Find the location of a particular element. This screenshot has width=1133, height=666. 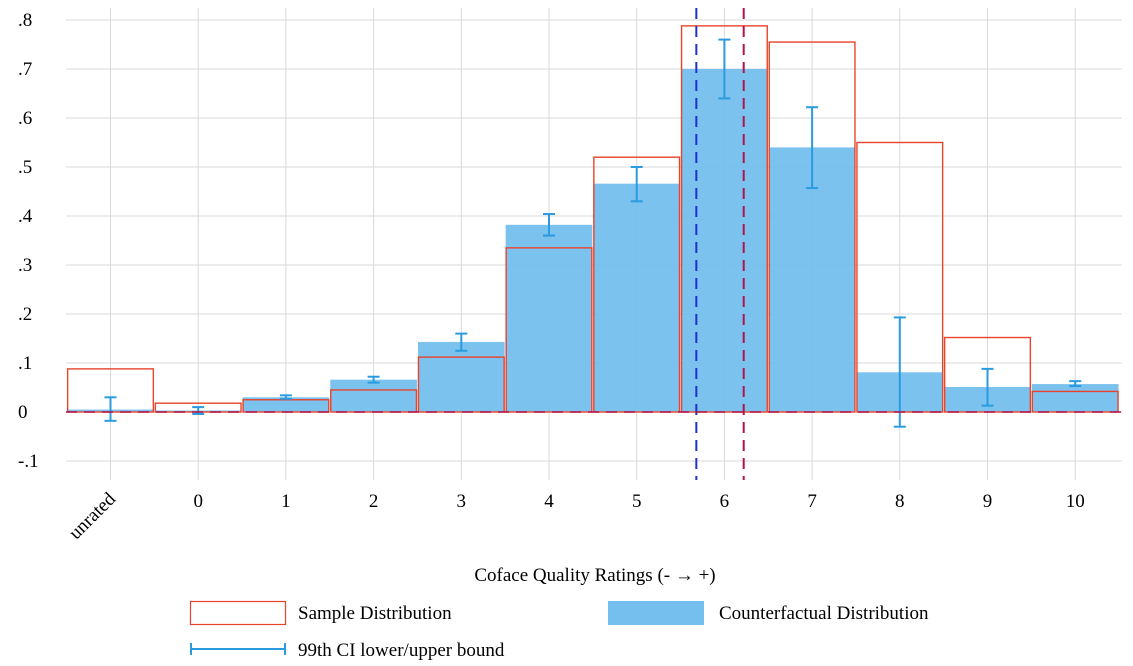

y-tick-label: .5 is located at coordinates (25, 167).